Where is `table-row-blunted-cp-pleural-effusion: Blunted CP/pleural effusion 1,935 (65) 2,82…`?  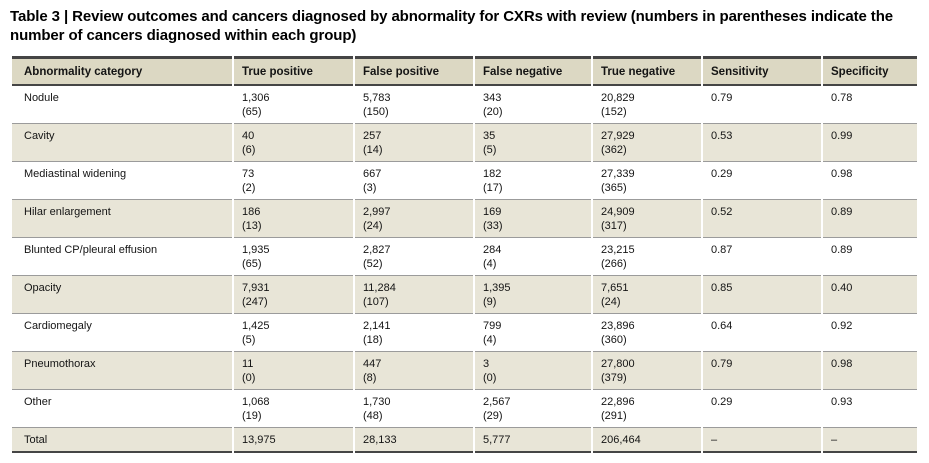 table-row-blunted-cp-pleural-effusion: Blunted CP/pleural effusion 1,935 (65) 2,82… is located at coordinates (464, 256).